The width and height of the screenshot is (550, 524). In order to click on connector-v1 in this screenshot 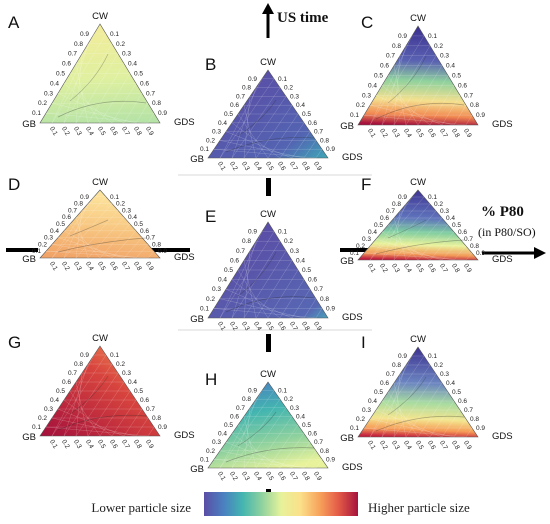, I will do `click(268, 187)`.